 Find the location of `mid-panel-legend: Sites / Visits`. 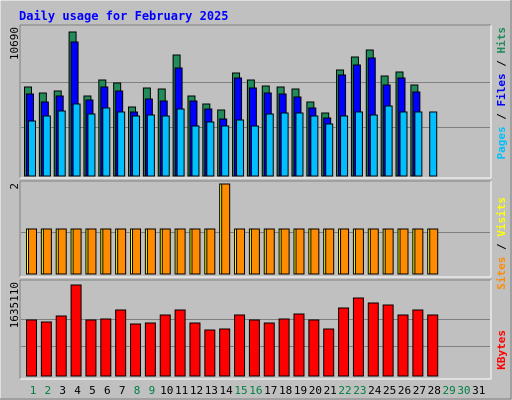

mid-panel-legend: Sites / Visits is located at coordinates (501, 243).